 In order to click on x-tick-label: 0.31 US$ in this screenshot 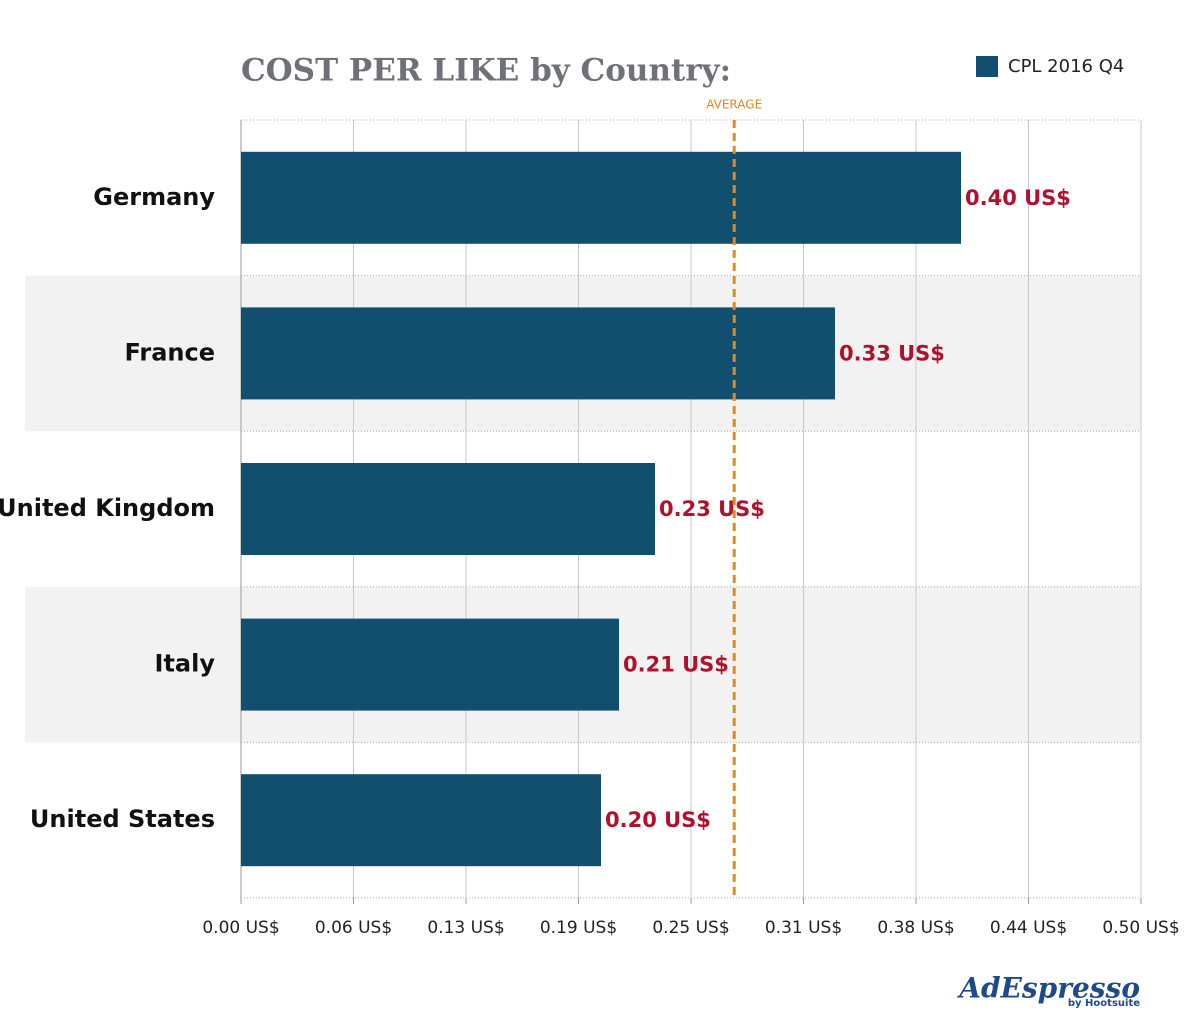, I will do `click(803, 928)`.